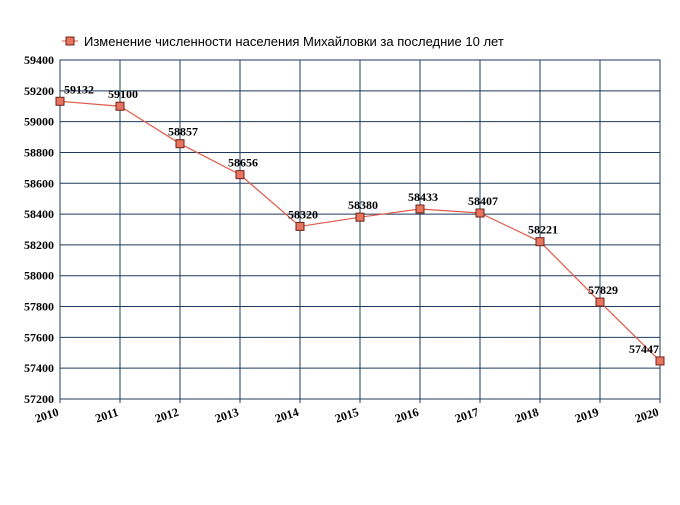 The width and height of the screenshot is (680, 505). I want to click on data-label: 58433, so click(423, 197).